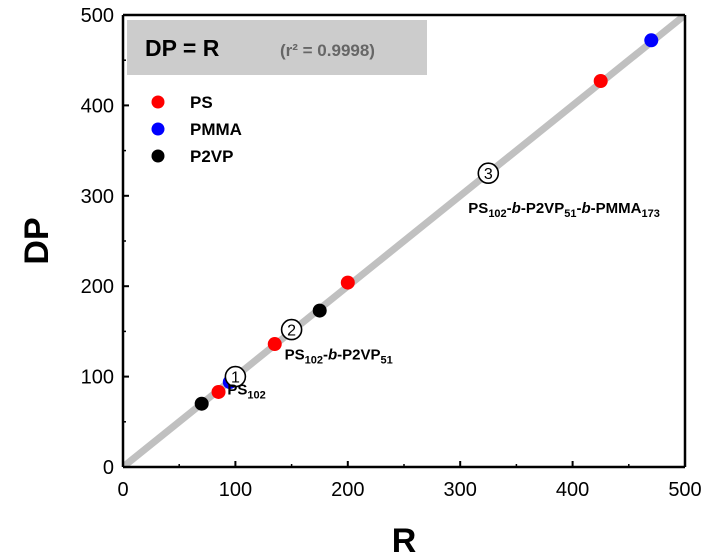 This screenshot has height=558, width=712. I want to click on y-axis-title: DP, so click(37, 240).